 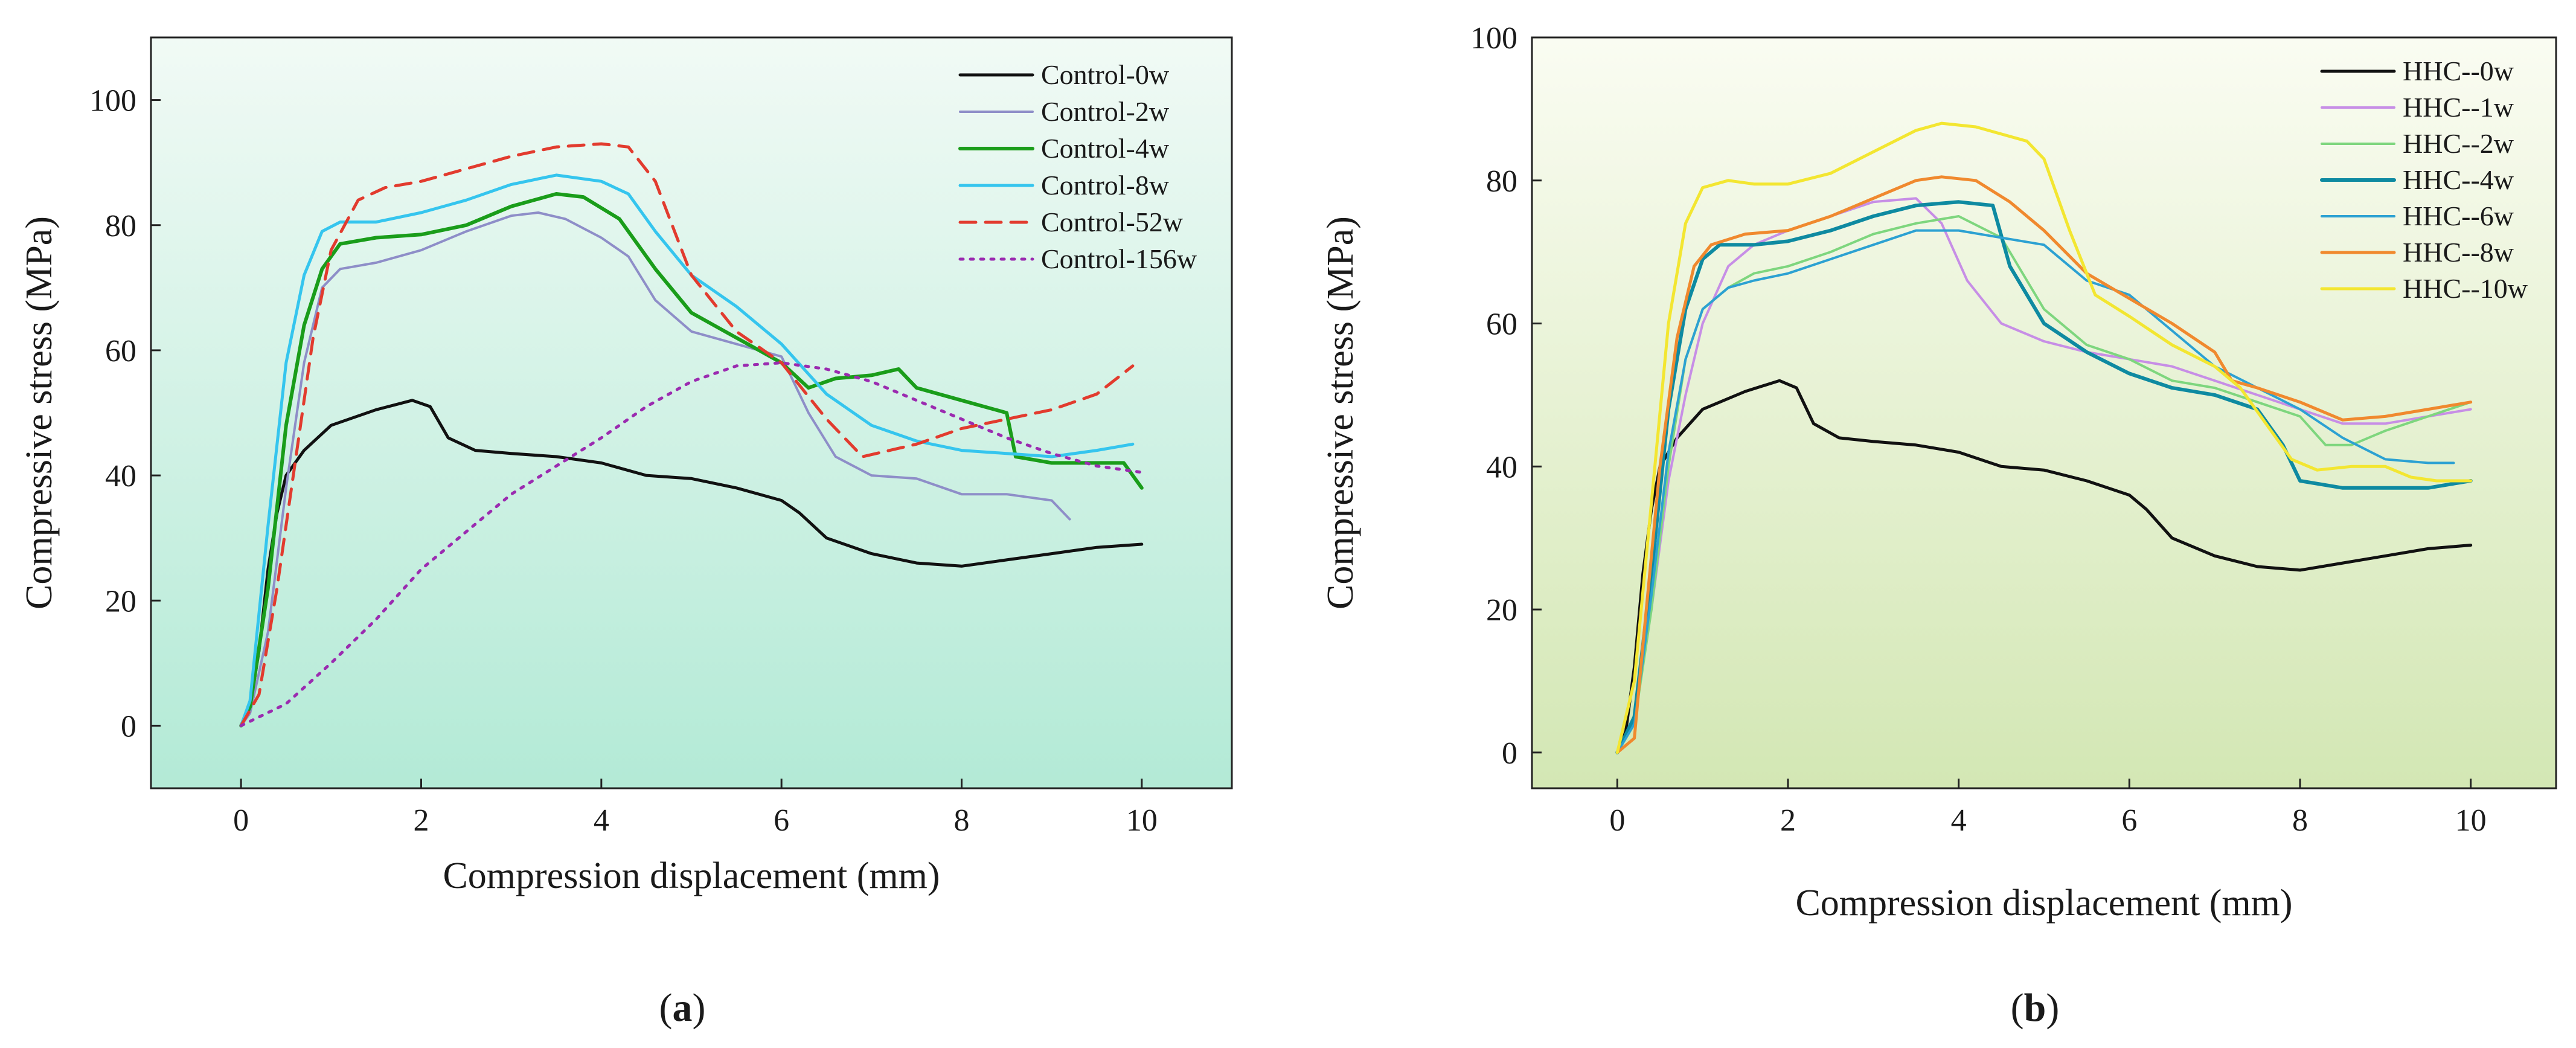 I want to click on panel-label: (a), so click(x=682, y=1008).